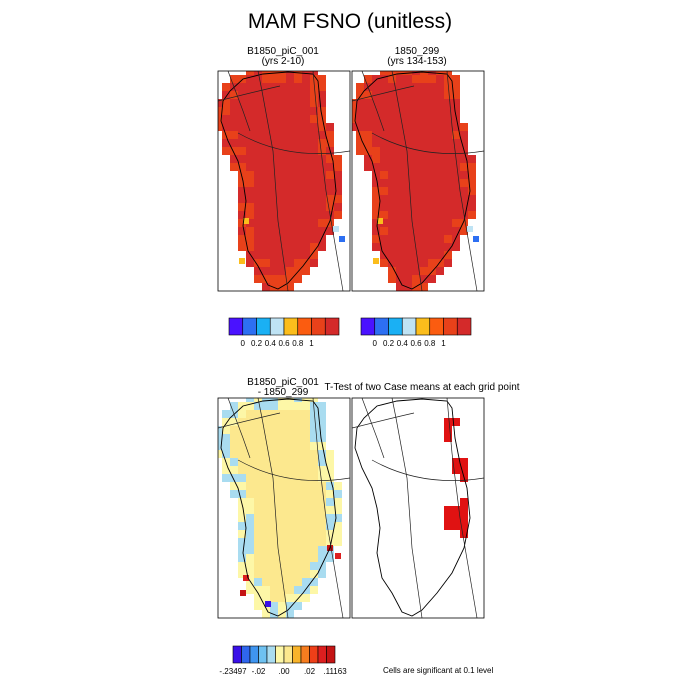 The image size is (700, 700). Describe the element at coordinates (417, 57) in the screenshot. I see `panel-title-top-right: 1850_299 (yrs 134-153)` at that location.